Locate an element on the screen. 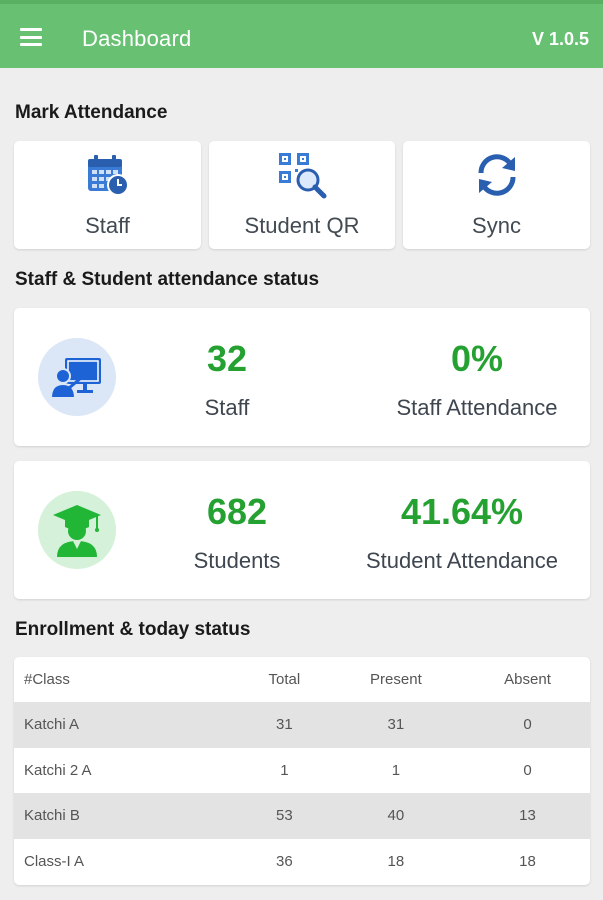 The height and width of the screenshot is (900, 603). total-cell: 1 is located at coordinates (284, 770).